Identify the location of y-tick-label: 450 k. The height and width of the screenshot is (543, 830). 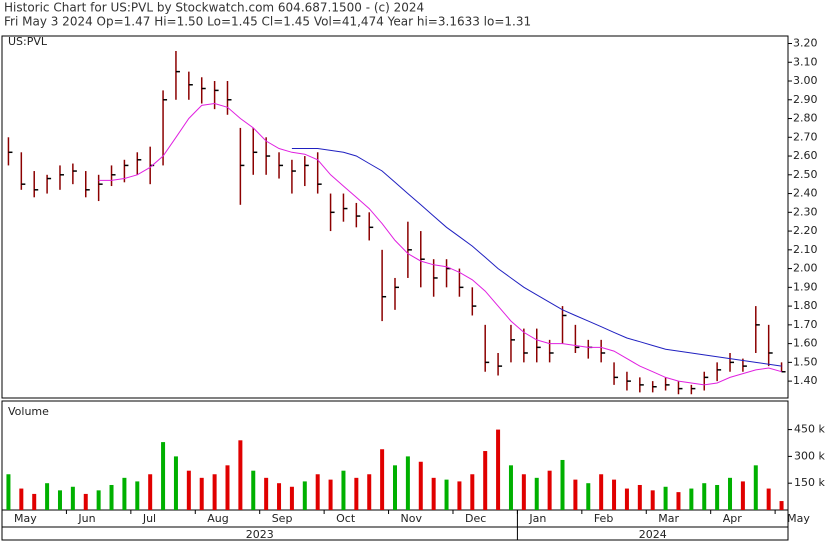
(809, 429).